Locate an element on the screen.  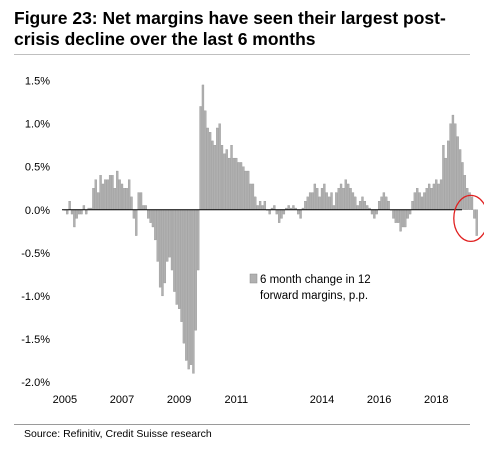
highlight-circle is located at coordinates (468, 218).